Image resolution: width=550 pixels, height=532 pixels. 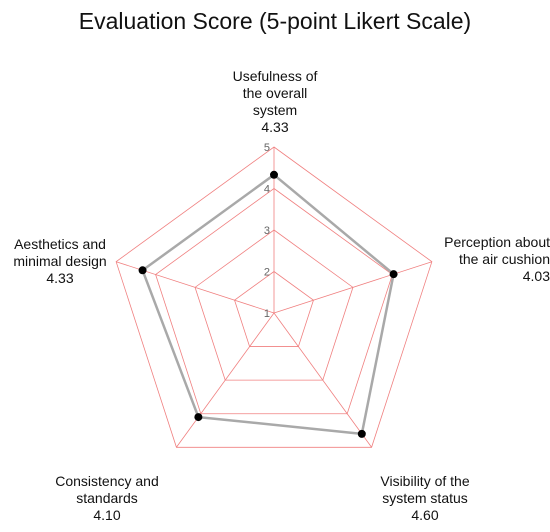 I want to click on tick-label-4: 5, so click(x=267, y=148).